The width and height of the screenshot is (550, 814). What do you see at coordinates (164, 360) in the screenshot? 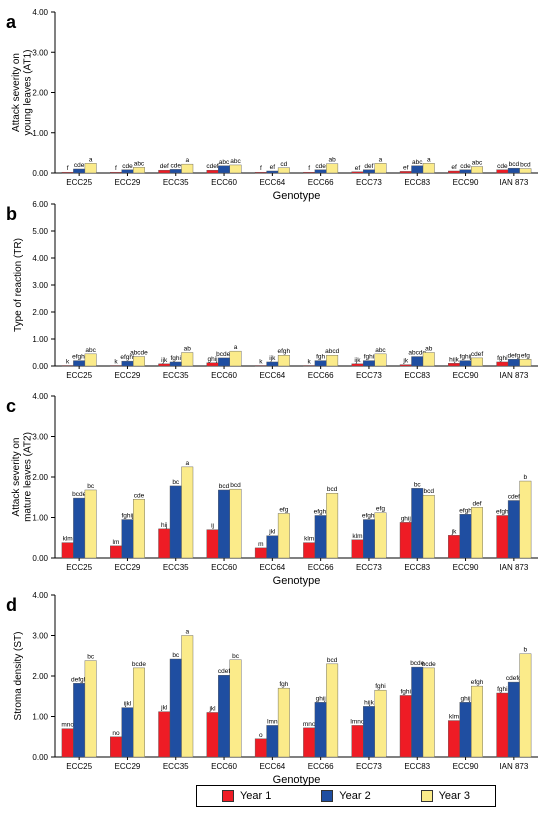
I see `bar-letter-label: ijk` at bounding box center [164, 360].